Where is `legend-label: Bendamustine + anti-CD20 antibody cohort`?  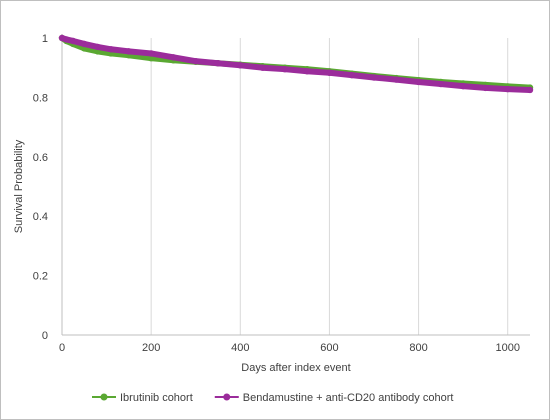 legend-label: Bendamustine + anti-CD20 antibody cohort is located at coordinates (348, 398).